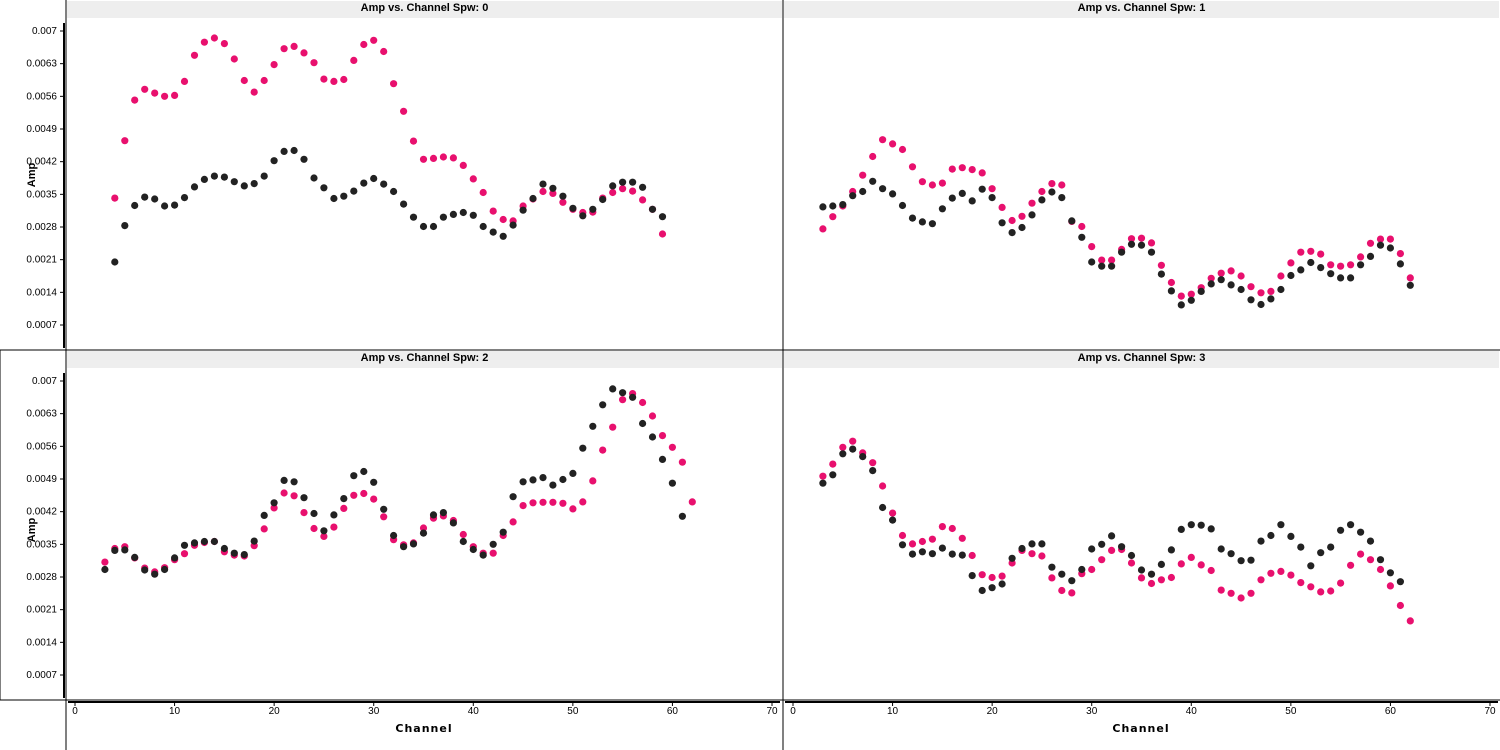 This screenshot has height=750, width=1500. I want to click on panel-title-2: Amp vs. Channel Spw: 2, so click(425, 358).